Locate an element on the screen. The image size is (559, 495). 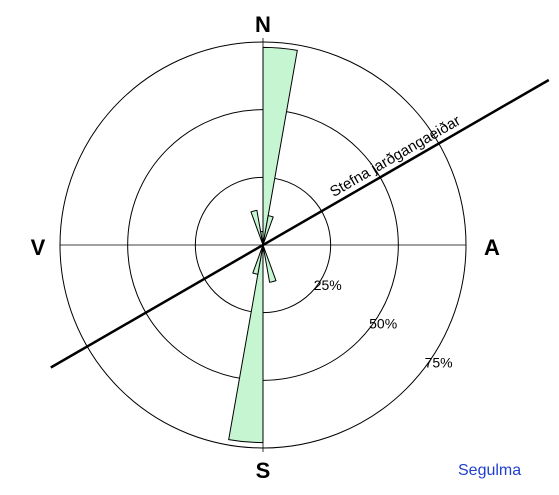
west-label: V is located at coordinates (38, 247).